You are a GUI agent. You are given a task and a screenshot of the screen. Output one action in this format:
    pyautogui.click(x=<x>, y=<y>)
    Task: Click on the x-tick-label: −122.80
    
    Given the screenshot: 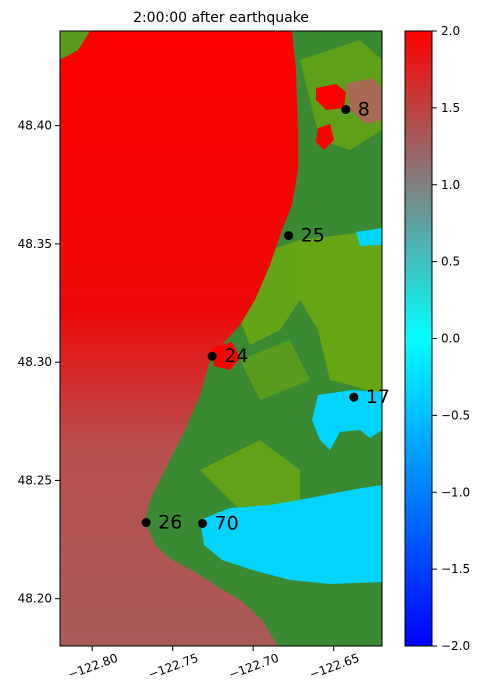 What is the action you would take?
    pyautogui.click(x=93, y=666)
    